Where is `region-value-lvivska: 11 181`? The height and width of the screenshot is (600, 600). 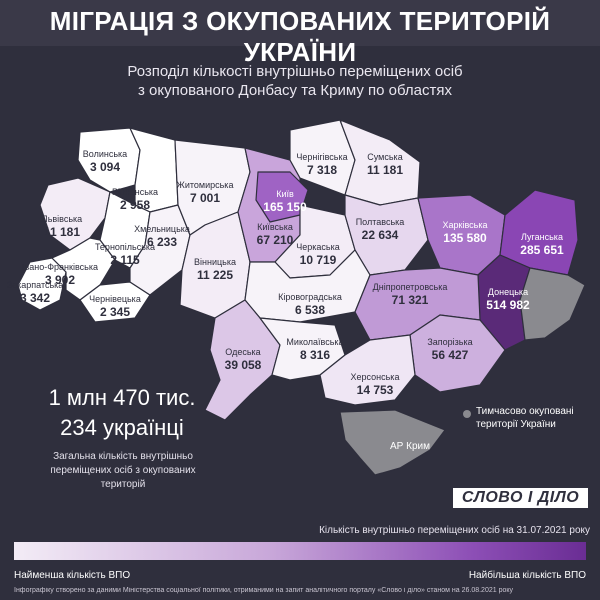 region-value-lvivska: 11 181 is located at coordinates (62, 232).